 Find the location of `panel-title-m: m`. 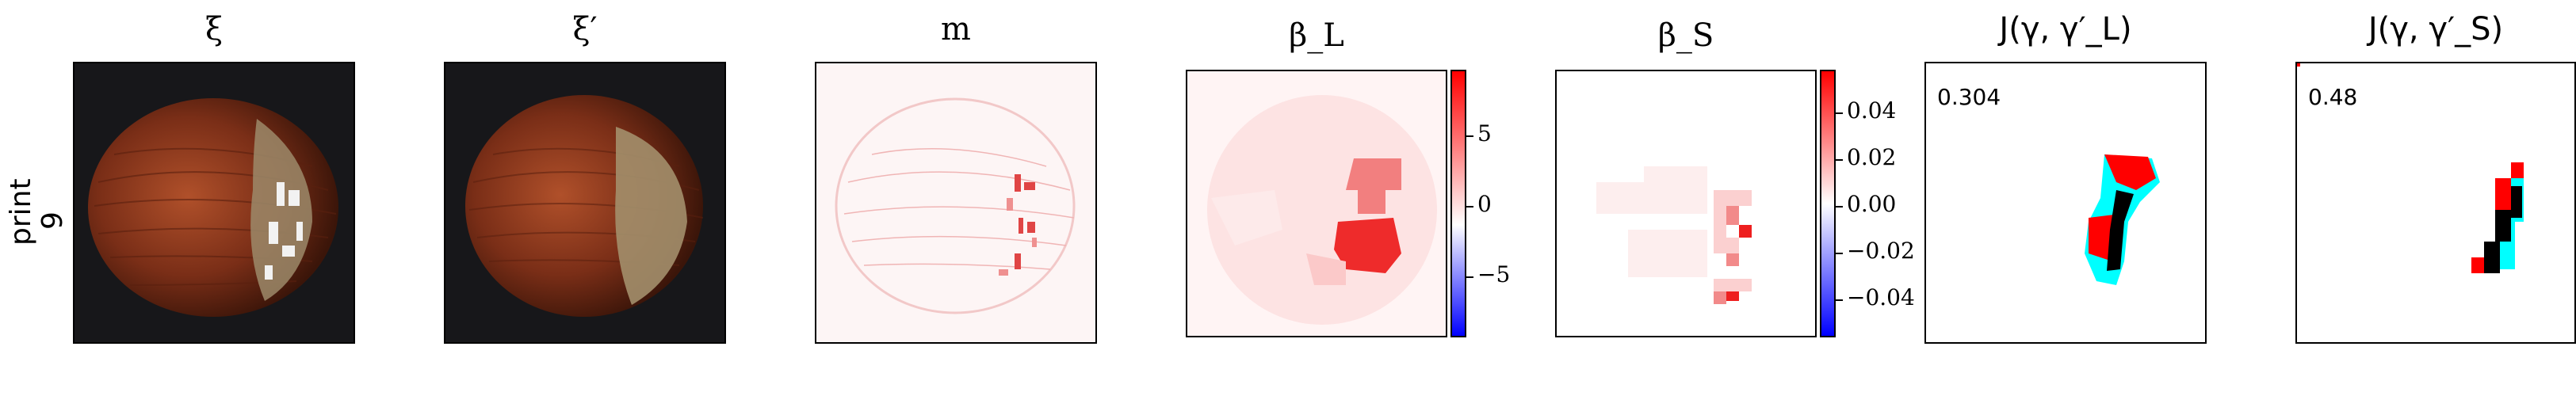

panel-title-m: m is located at coordinates (956, 29).